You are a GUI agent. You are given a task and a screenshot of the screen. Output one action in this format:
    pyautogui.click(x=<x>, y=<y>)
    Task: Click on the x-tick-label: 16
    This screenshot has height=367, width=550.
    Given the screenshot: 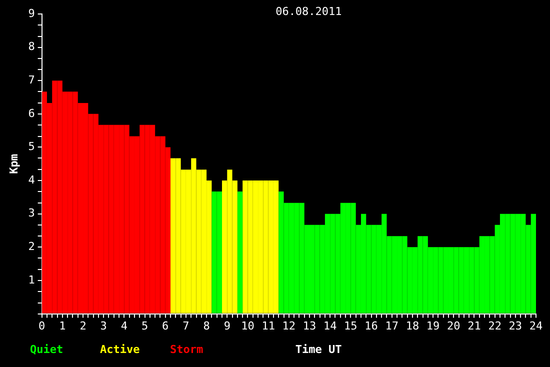 What is the action you would take?
    pyautogui.click(x=371, y=325)
    